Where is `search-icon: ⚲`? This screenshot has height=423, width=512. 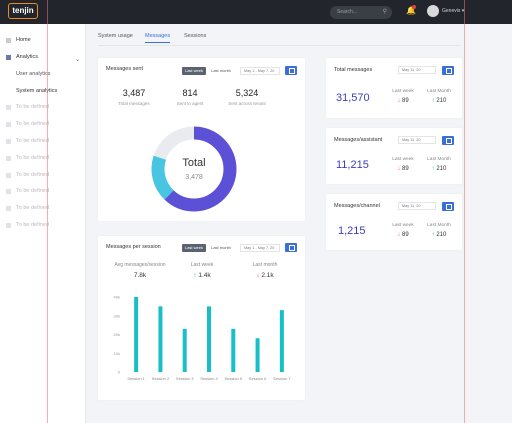 search-icon: ⚲ is located at coordinates (384, 12).